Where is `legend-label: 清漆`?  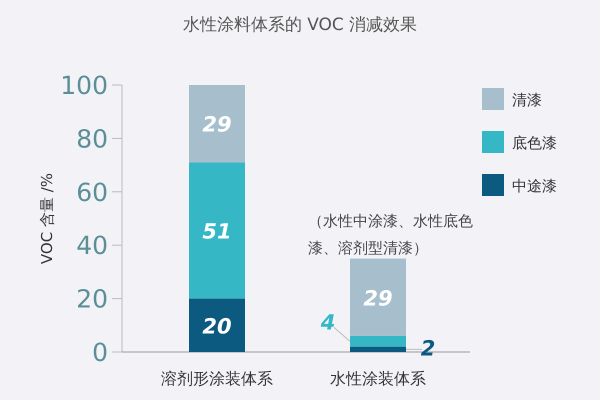
legend-label: 清漆 is located at coordinates (527, 100).